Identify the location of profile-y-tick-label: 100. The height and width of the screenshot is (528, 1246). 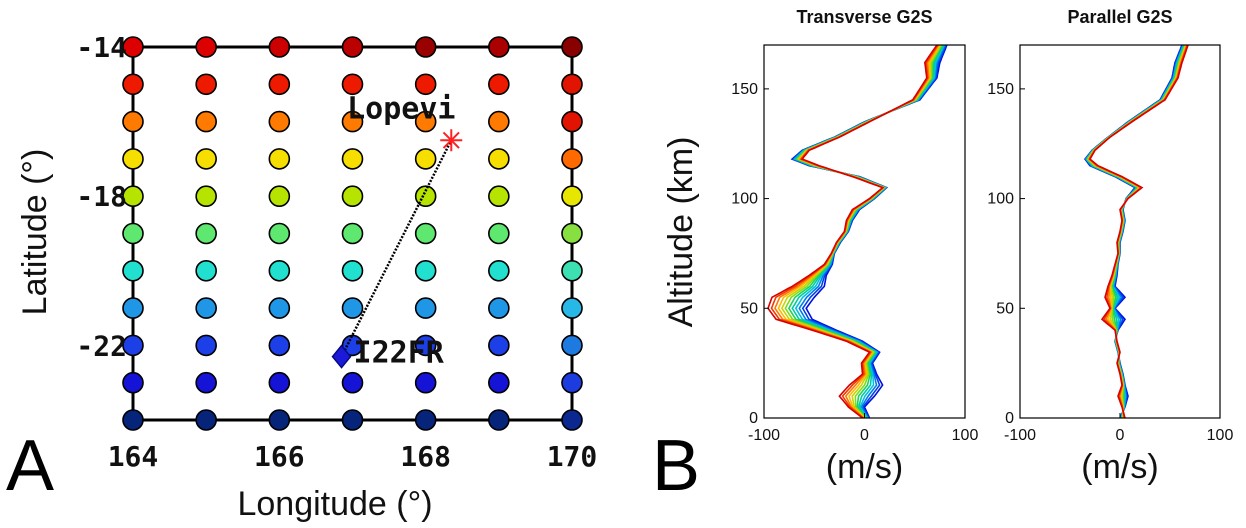
(1000, 199).